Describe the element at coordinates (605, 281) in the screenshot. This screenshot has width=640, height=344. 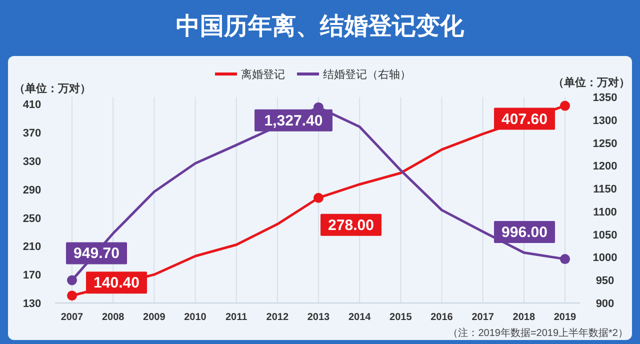
I see `y2-tick-label: 950` at that location.